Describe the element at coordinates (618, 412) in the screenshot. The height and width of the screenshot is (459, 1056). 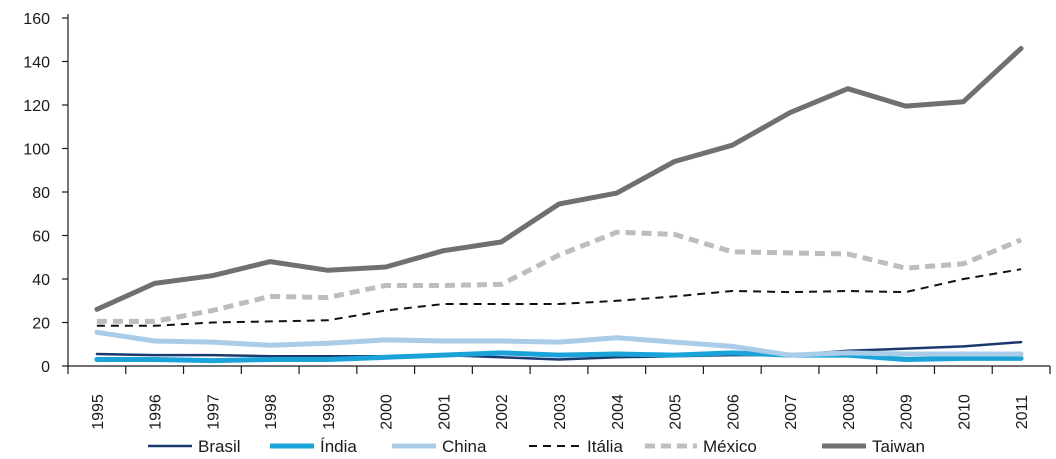
I see `x-tick-label: 2004` at that location.